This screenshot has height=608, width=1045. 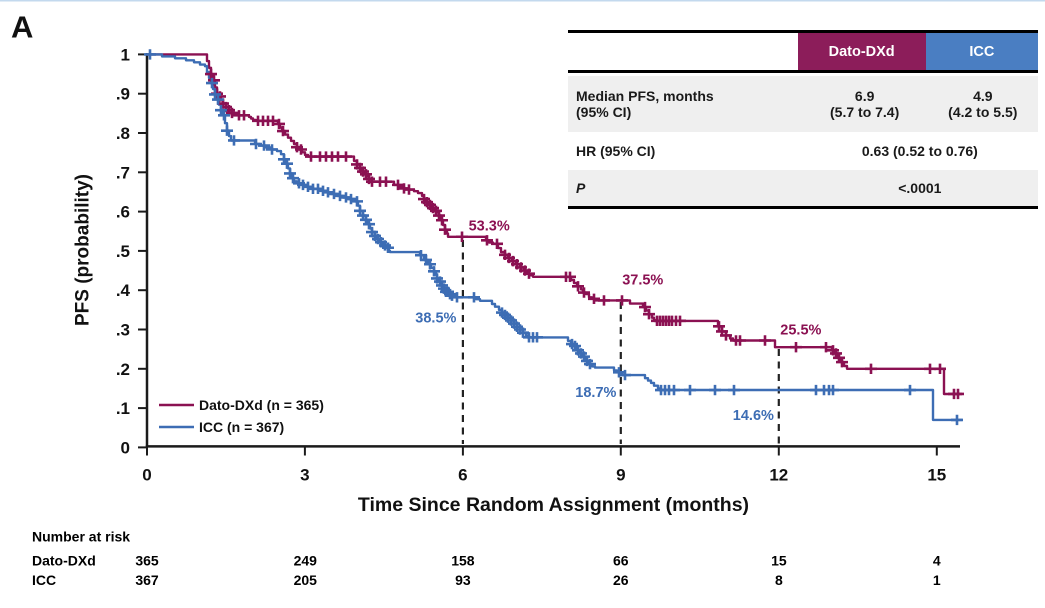 What do you see at coordinates (621, 560) in the screenshot?
I see `svg-text: 66` at bounding box center [621, 560].